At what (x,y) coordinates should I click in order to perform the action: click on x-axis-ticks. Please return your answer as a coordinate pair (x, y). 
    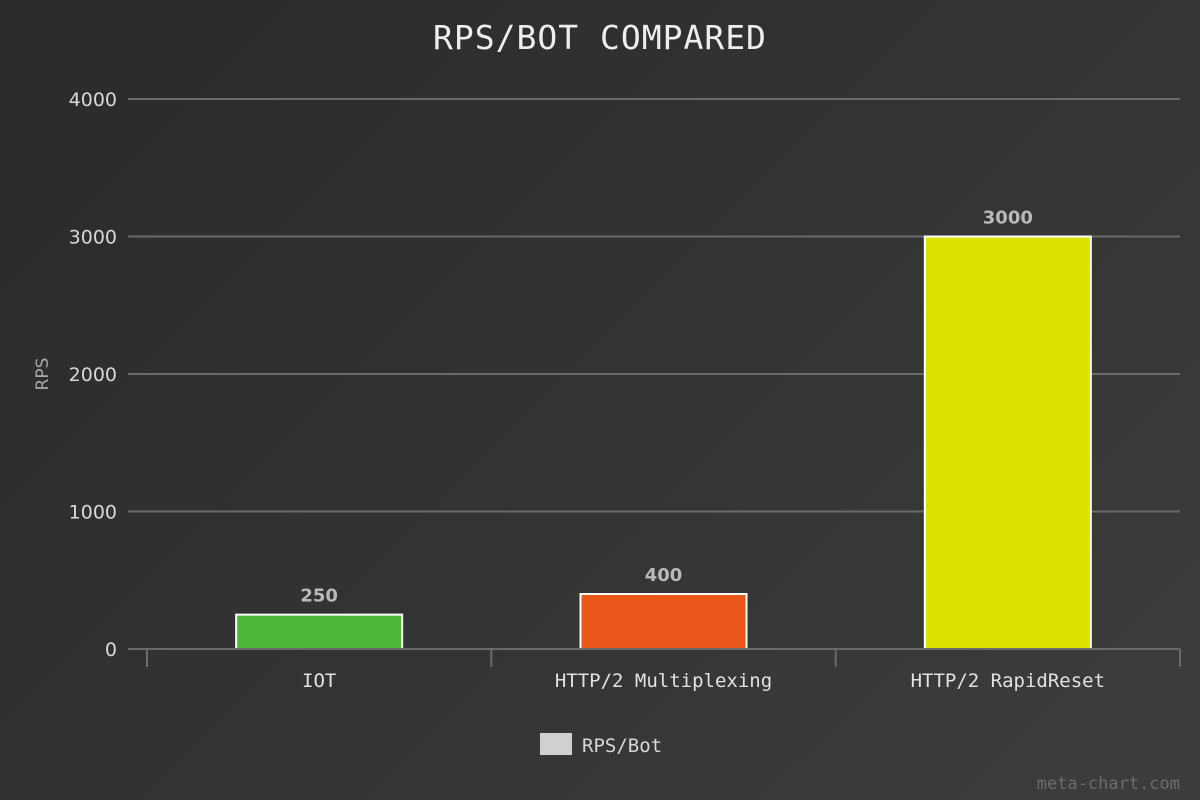
    Looking at the image, I should click on (663, 658).